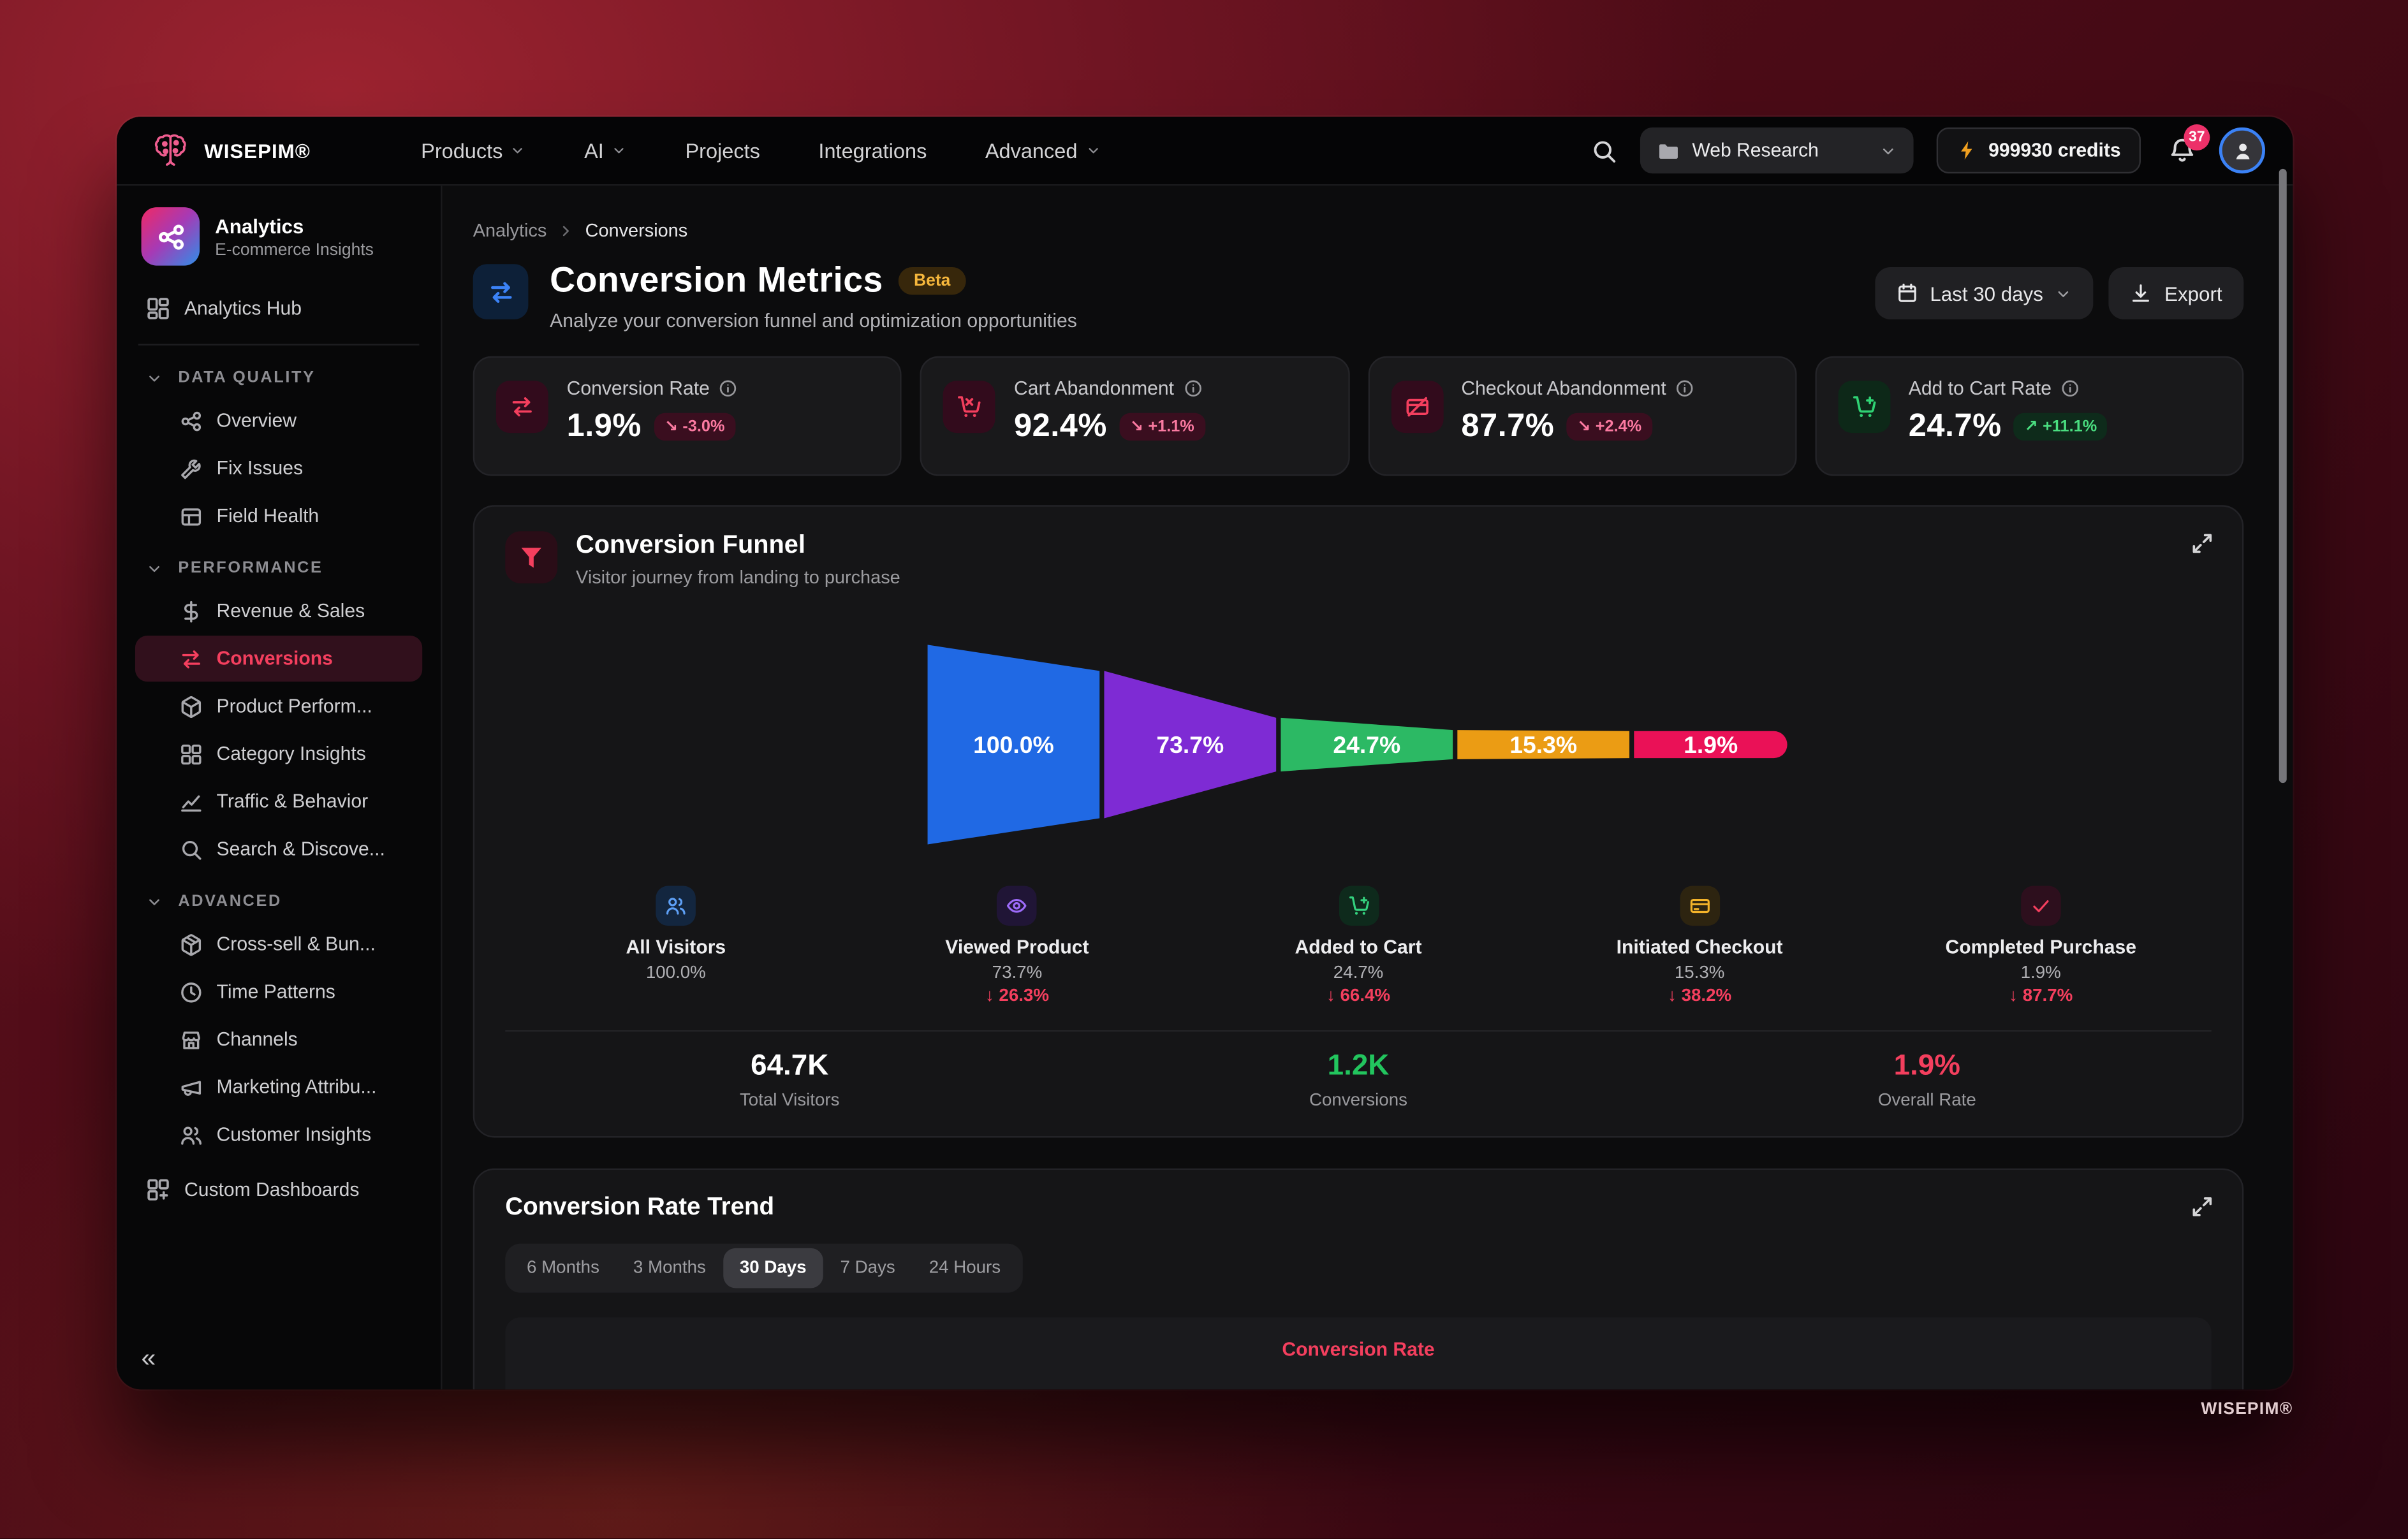  What do you see at coordinates (278, 801) in the screenshot?
I see `sidebar-item-traffic-behavior: Traffic & Behavior` at bounding box center [278, 801].